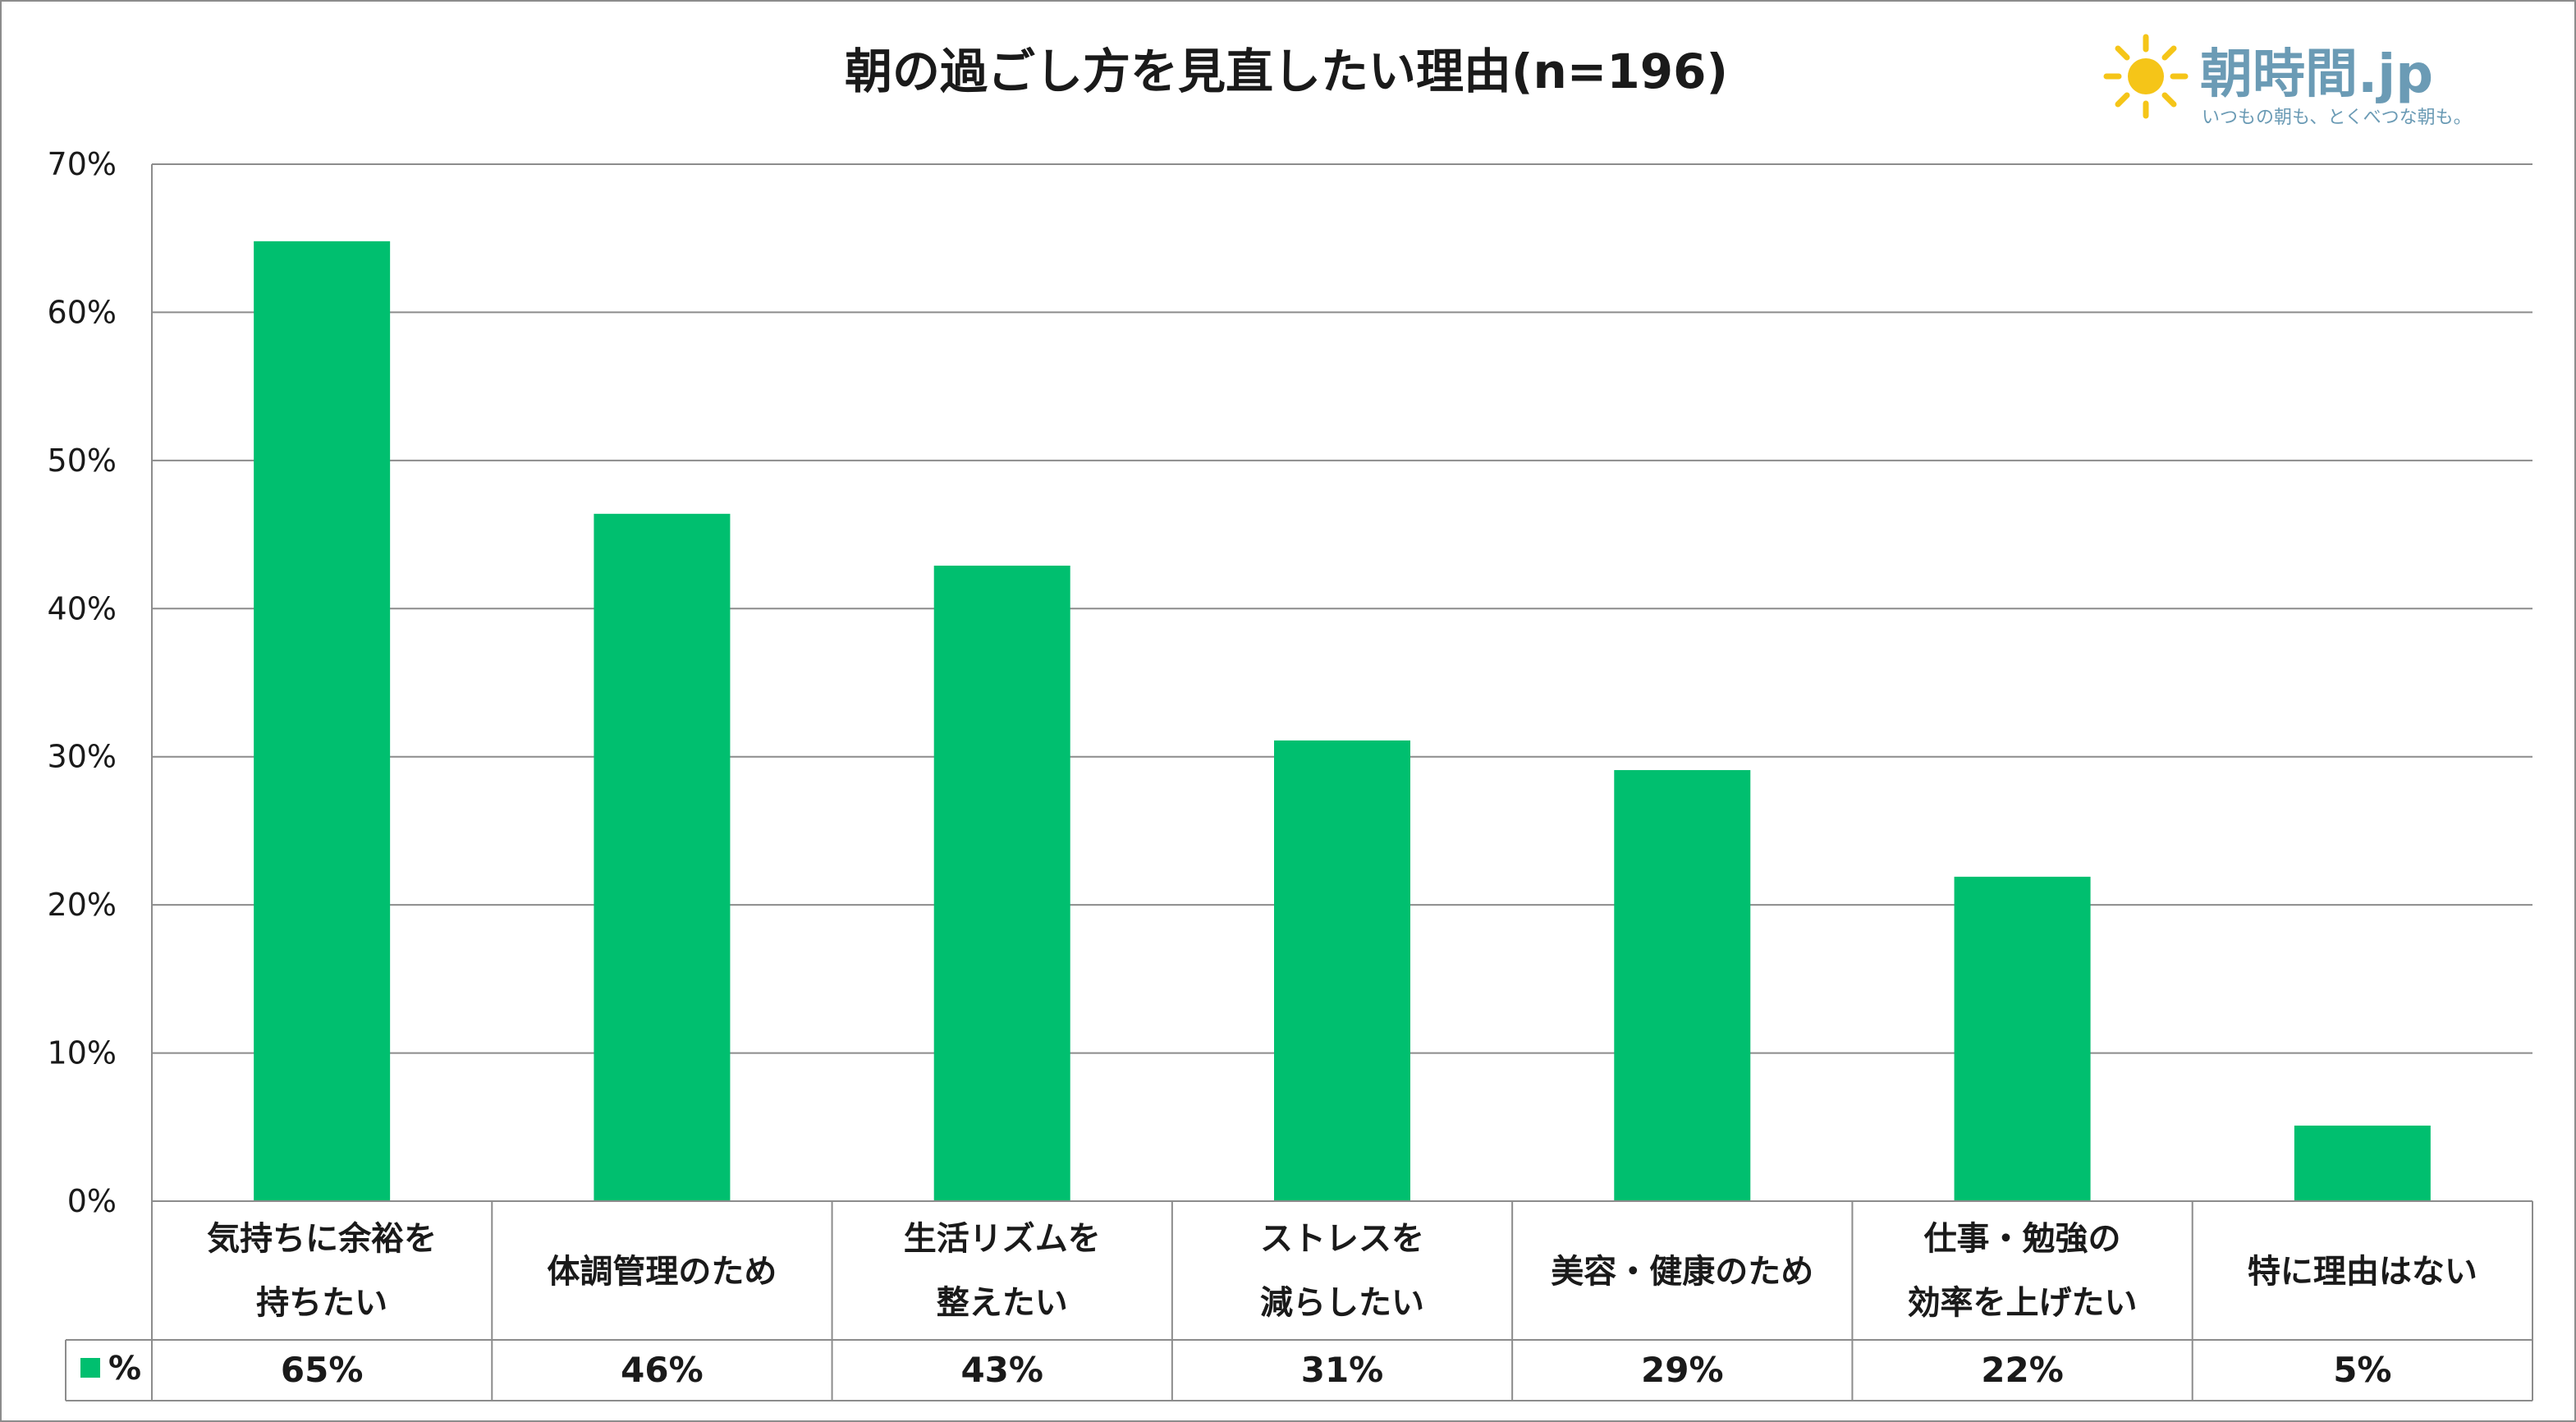 This screenshot has width=2576, height=1422. I want to click on logo-text: 朝時間.jp, so click(2316, 74).